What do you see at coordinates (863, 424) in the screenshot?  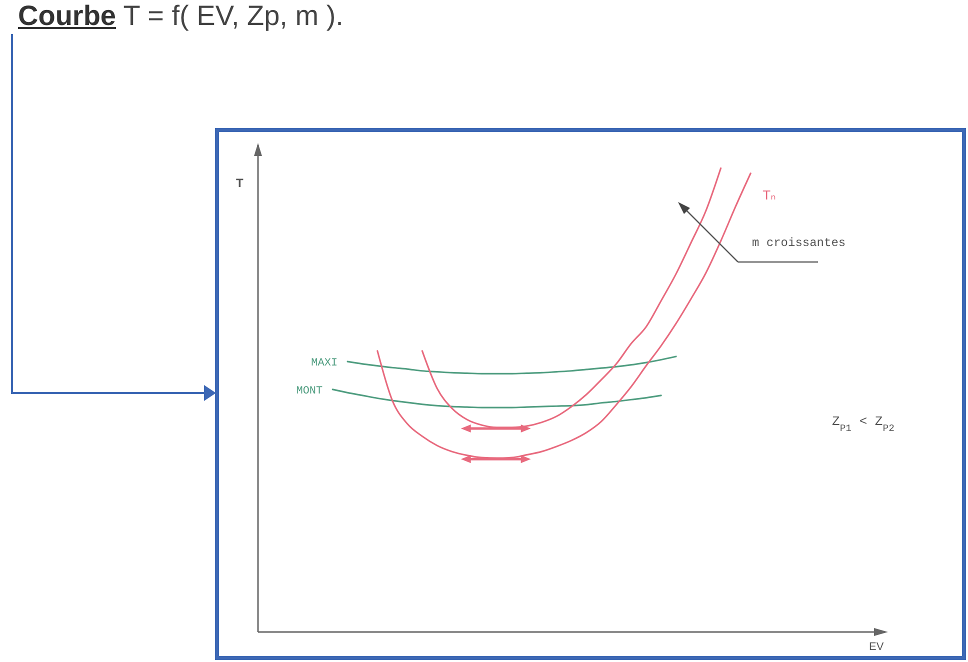 I see `annotation: Z$_{P1}$ < Z$_{P2}$` at bounding box center [863, 424].